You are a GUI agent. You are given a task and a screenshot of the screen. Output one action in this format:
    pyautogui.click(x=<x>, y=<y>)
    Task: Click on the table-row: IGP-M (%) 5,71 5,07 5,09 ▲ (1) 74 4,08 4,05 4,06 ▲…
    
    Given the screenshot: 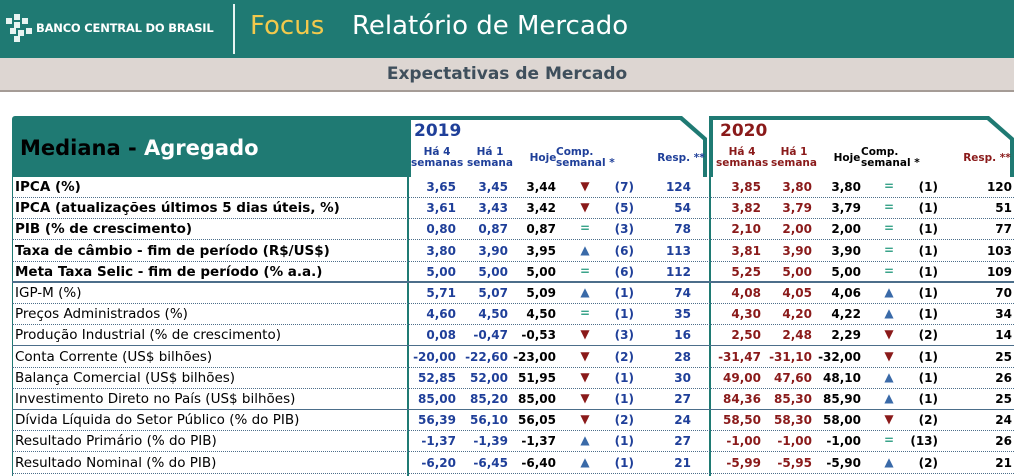 What is the action you would take?
    pyautogui.click(x=513, y=293)
    